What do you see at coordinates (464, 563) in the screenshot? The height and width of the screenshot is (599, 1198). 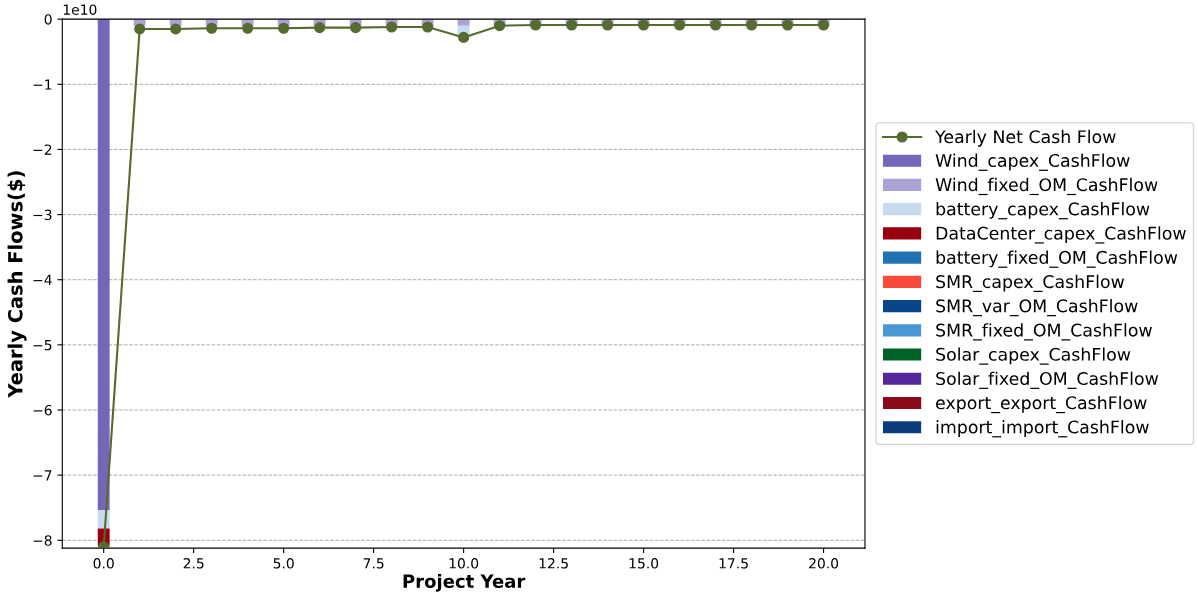 I see `x-tick-label: 10.0` at bounding box center [464, 563].